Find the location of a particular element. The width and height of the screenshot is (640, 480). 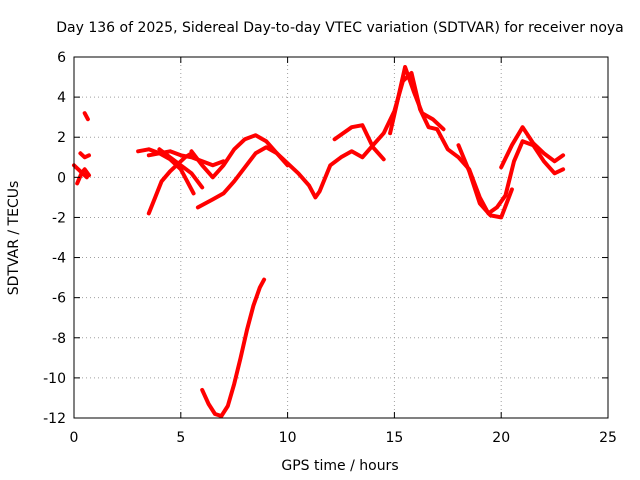

series-seg-o is located at coordinates (532, 147).